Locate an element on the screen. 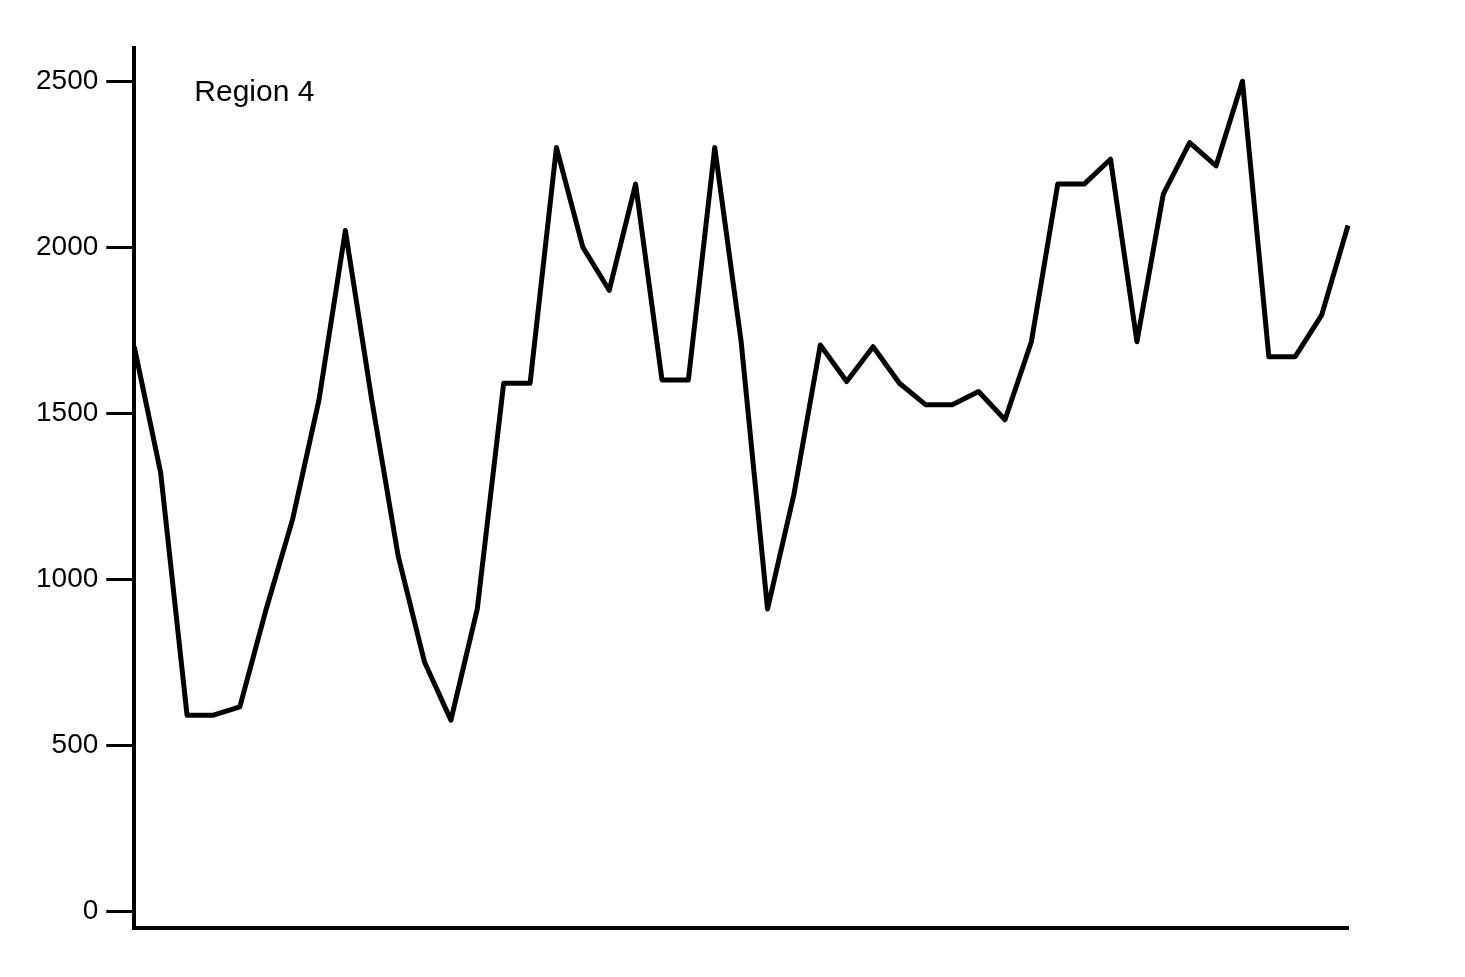 The width and height of the screenshot is (1465, 977). y-tick-label: 2000 is located at coordinates (67, 245).